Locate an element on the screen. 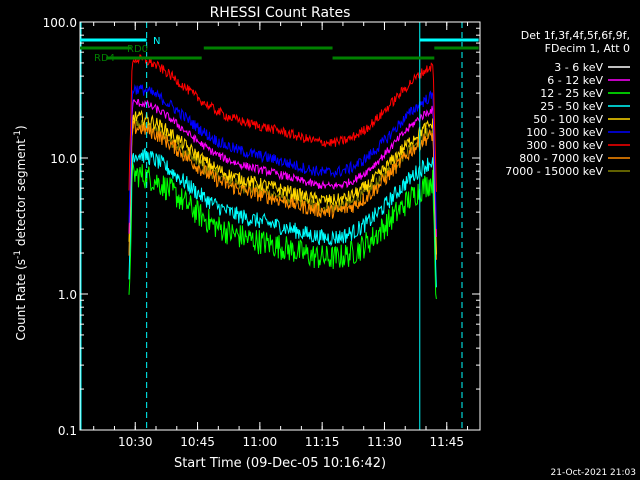 This screenshot has width=640, height=480. y-axis-label: Count Rate (s-1 detector segment-1) is located at coordinates (20, 232).